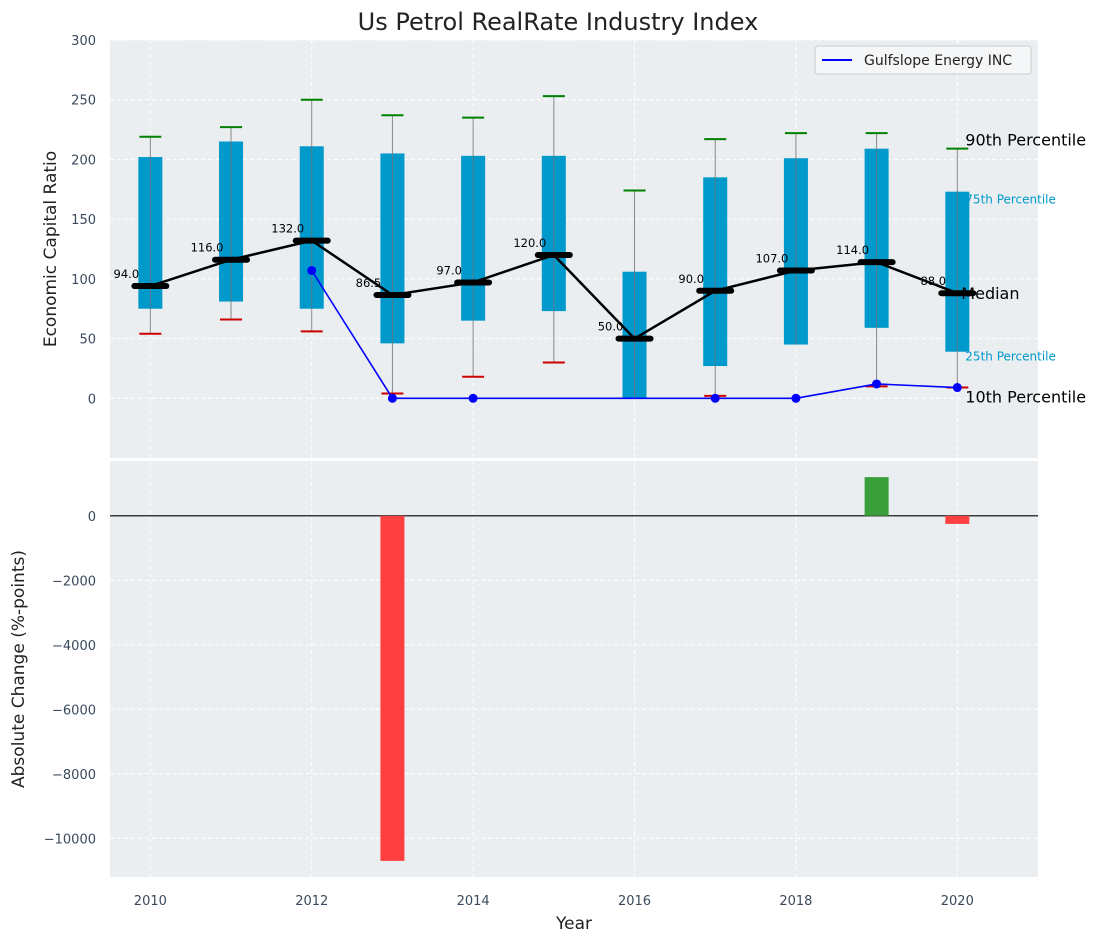 This screenshot has height=942, width=1102. Describe the element at coordinates (51, 249) in the screenshot. I see `top-y-axis-label: Economic Capital Ratio` at that location.